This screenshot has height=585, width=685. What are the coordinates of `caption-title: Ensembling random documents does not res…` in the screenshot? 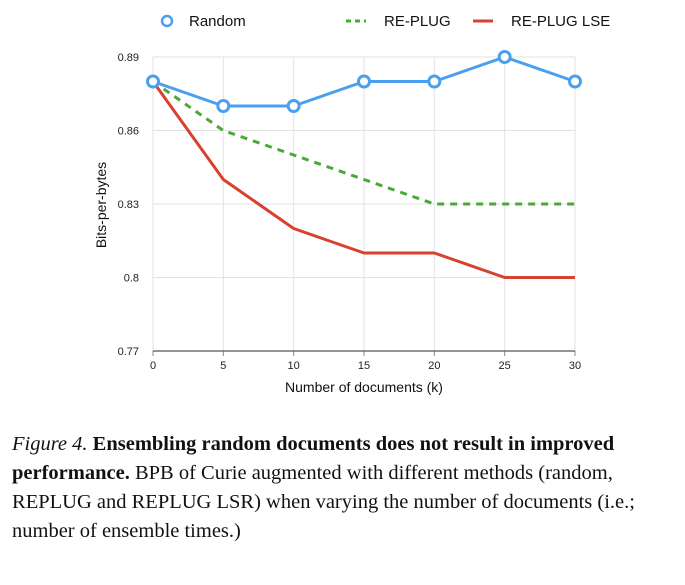 It's located at (313, 458).